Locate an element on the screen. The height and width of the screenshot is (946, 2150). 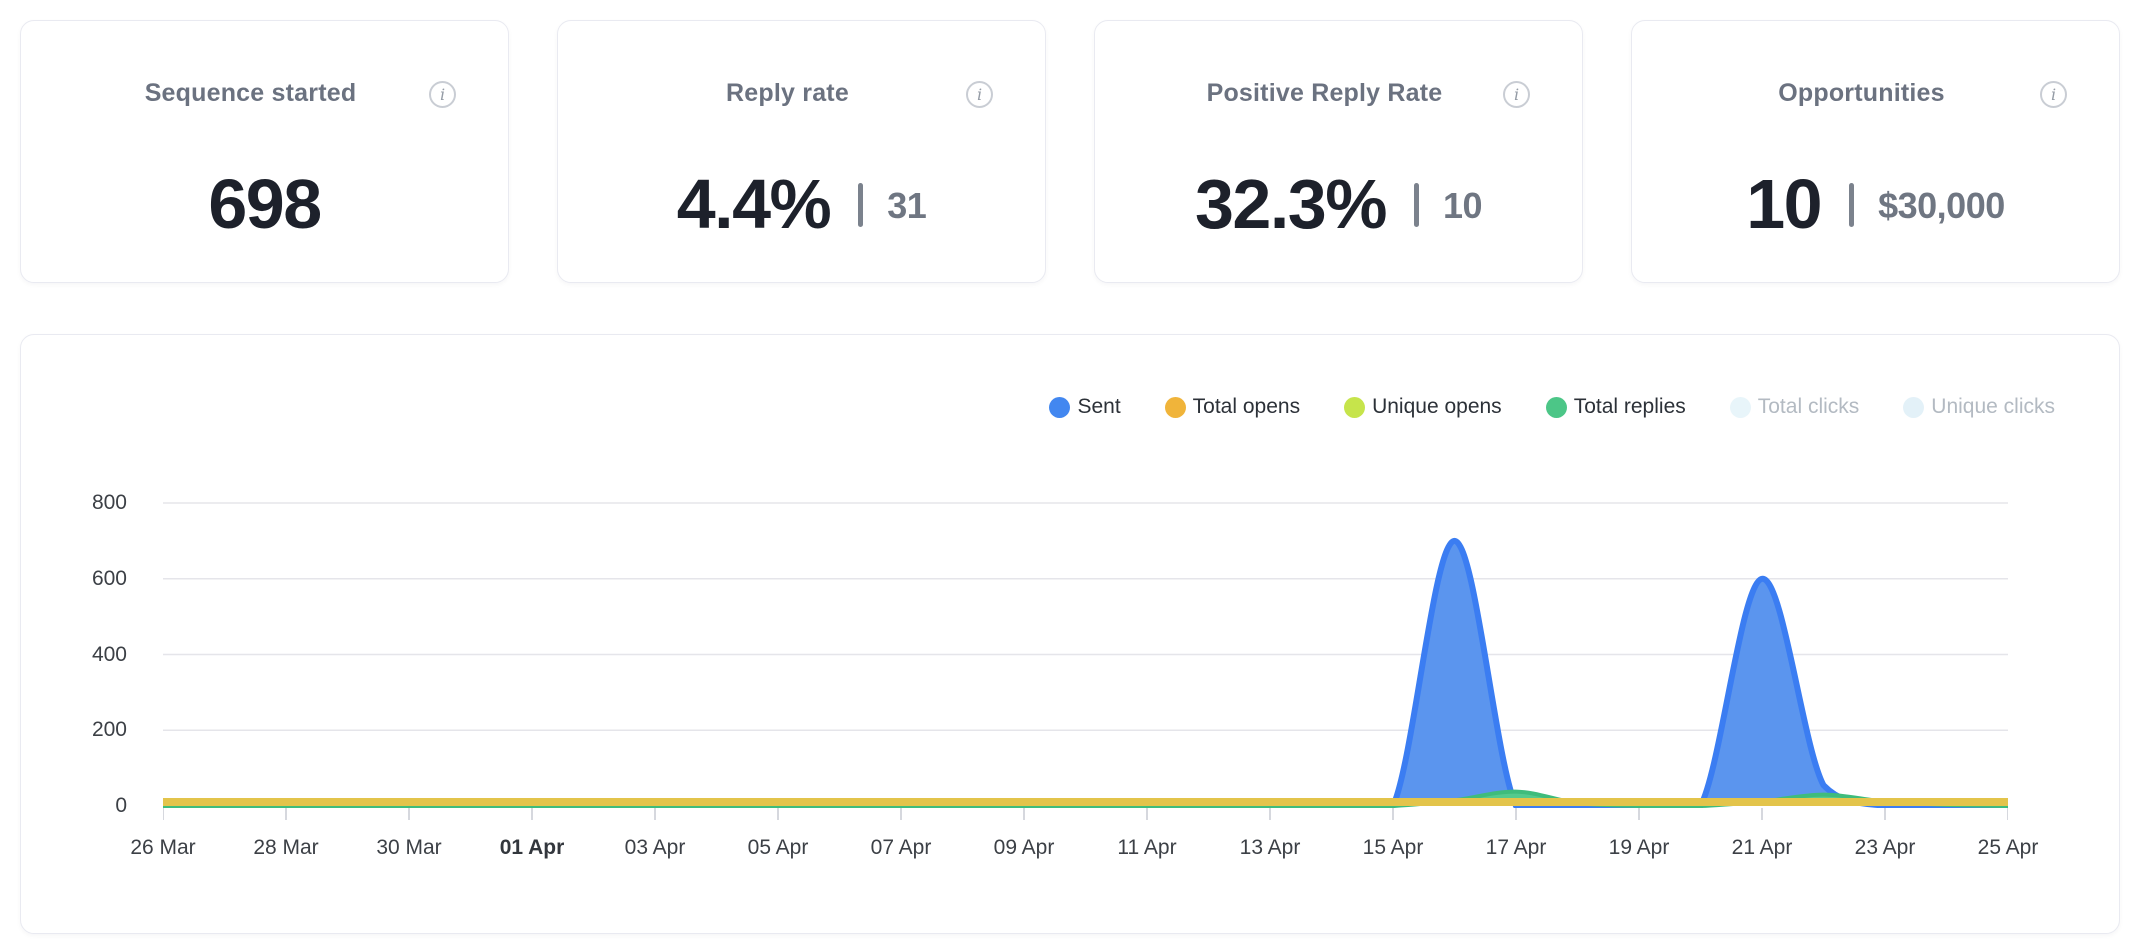
legend-item-sent: Sent is located at coordinates (1085, 407).